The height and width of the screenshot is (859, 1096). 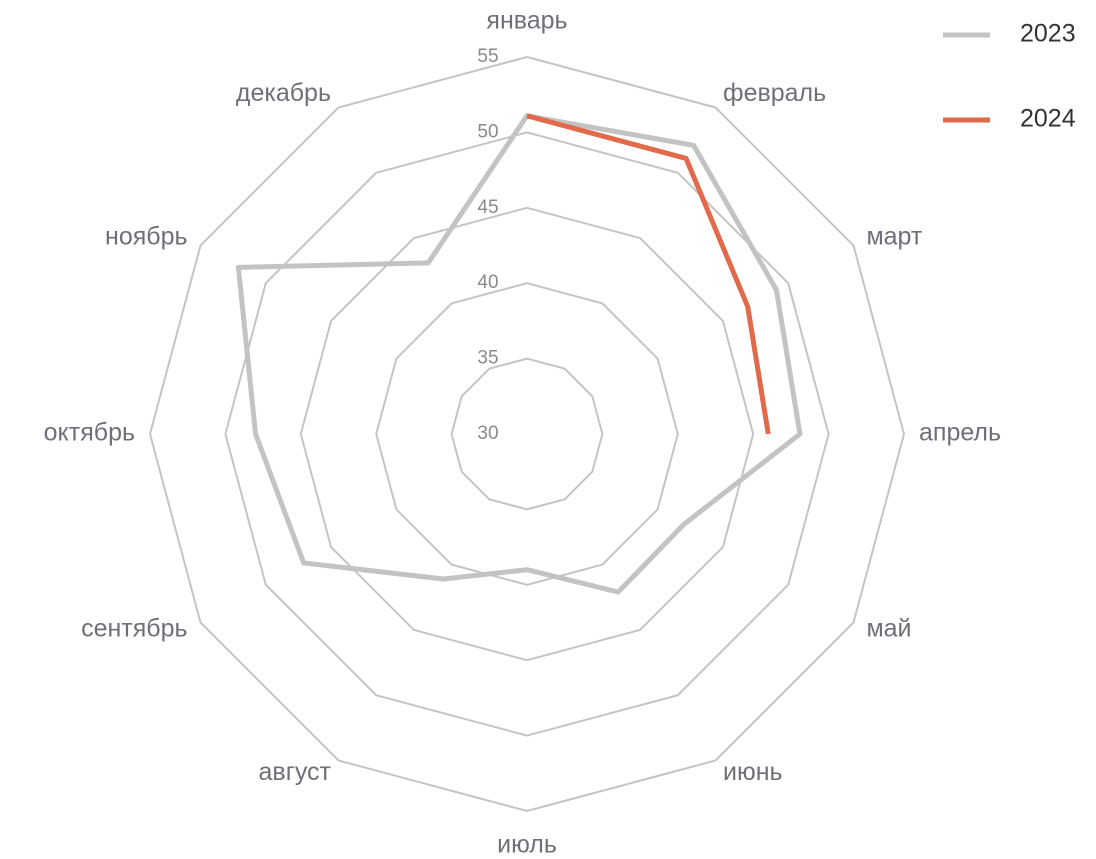 What do you see at coordinates (527, 845) in the screenshot?
I see `category-label: июль` at bounding box center [527, 845].